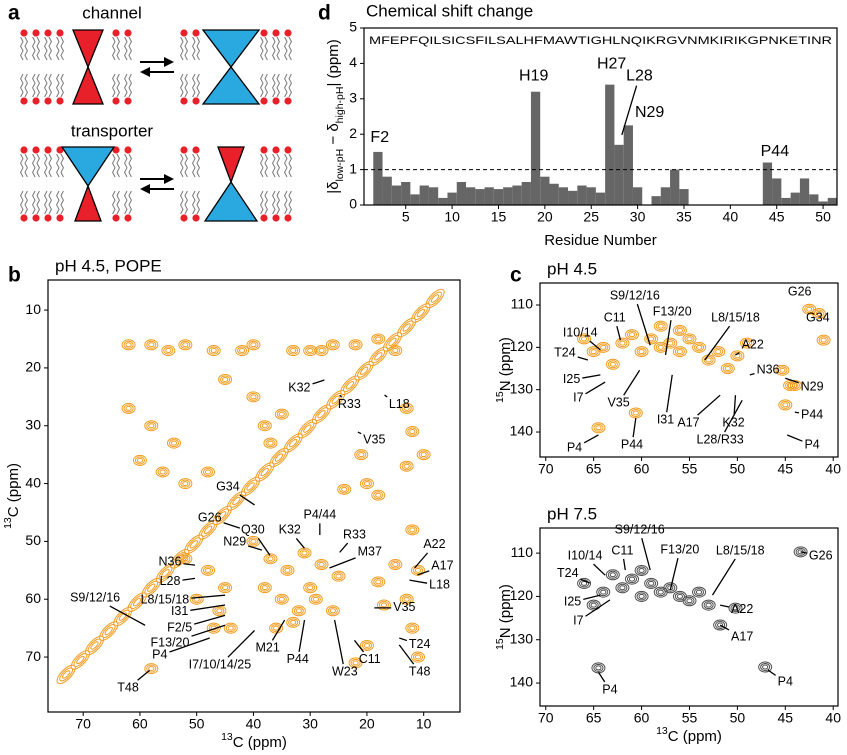 Image resolution: width=847 pixels, height=755 pixels. What do you see at coordinates (33, 424) in the screenshot?
I see `y-tick-label: 30` at bounding box center [33, 424].